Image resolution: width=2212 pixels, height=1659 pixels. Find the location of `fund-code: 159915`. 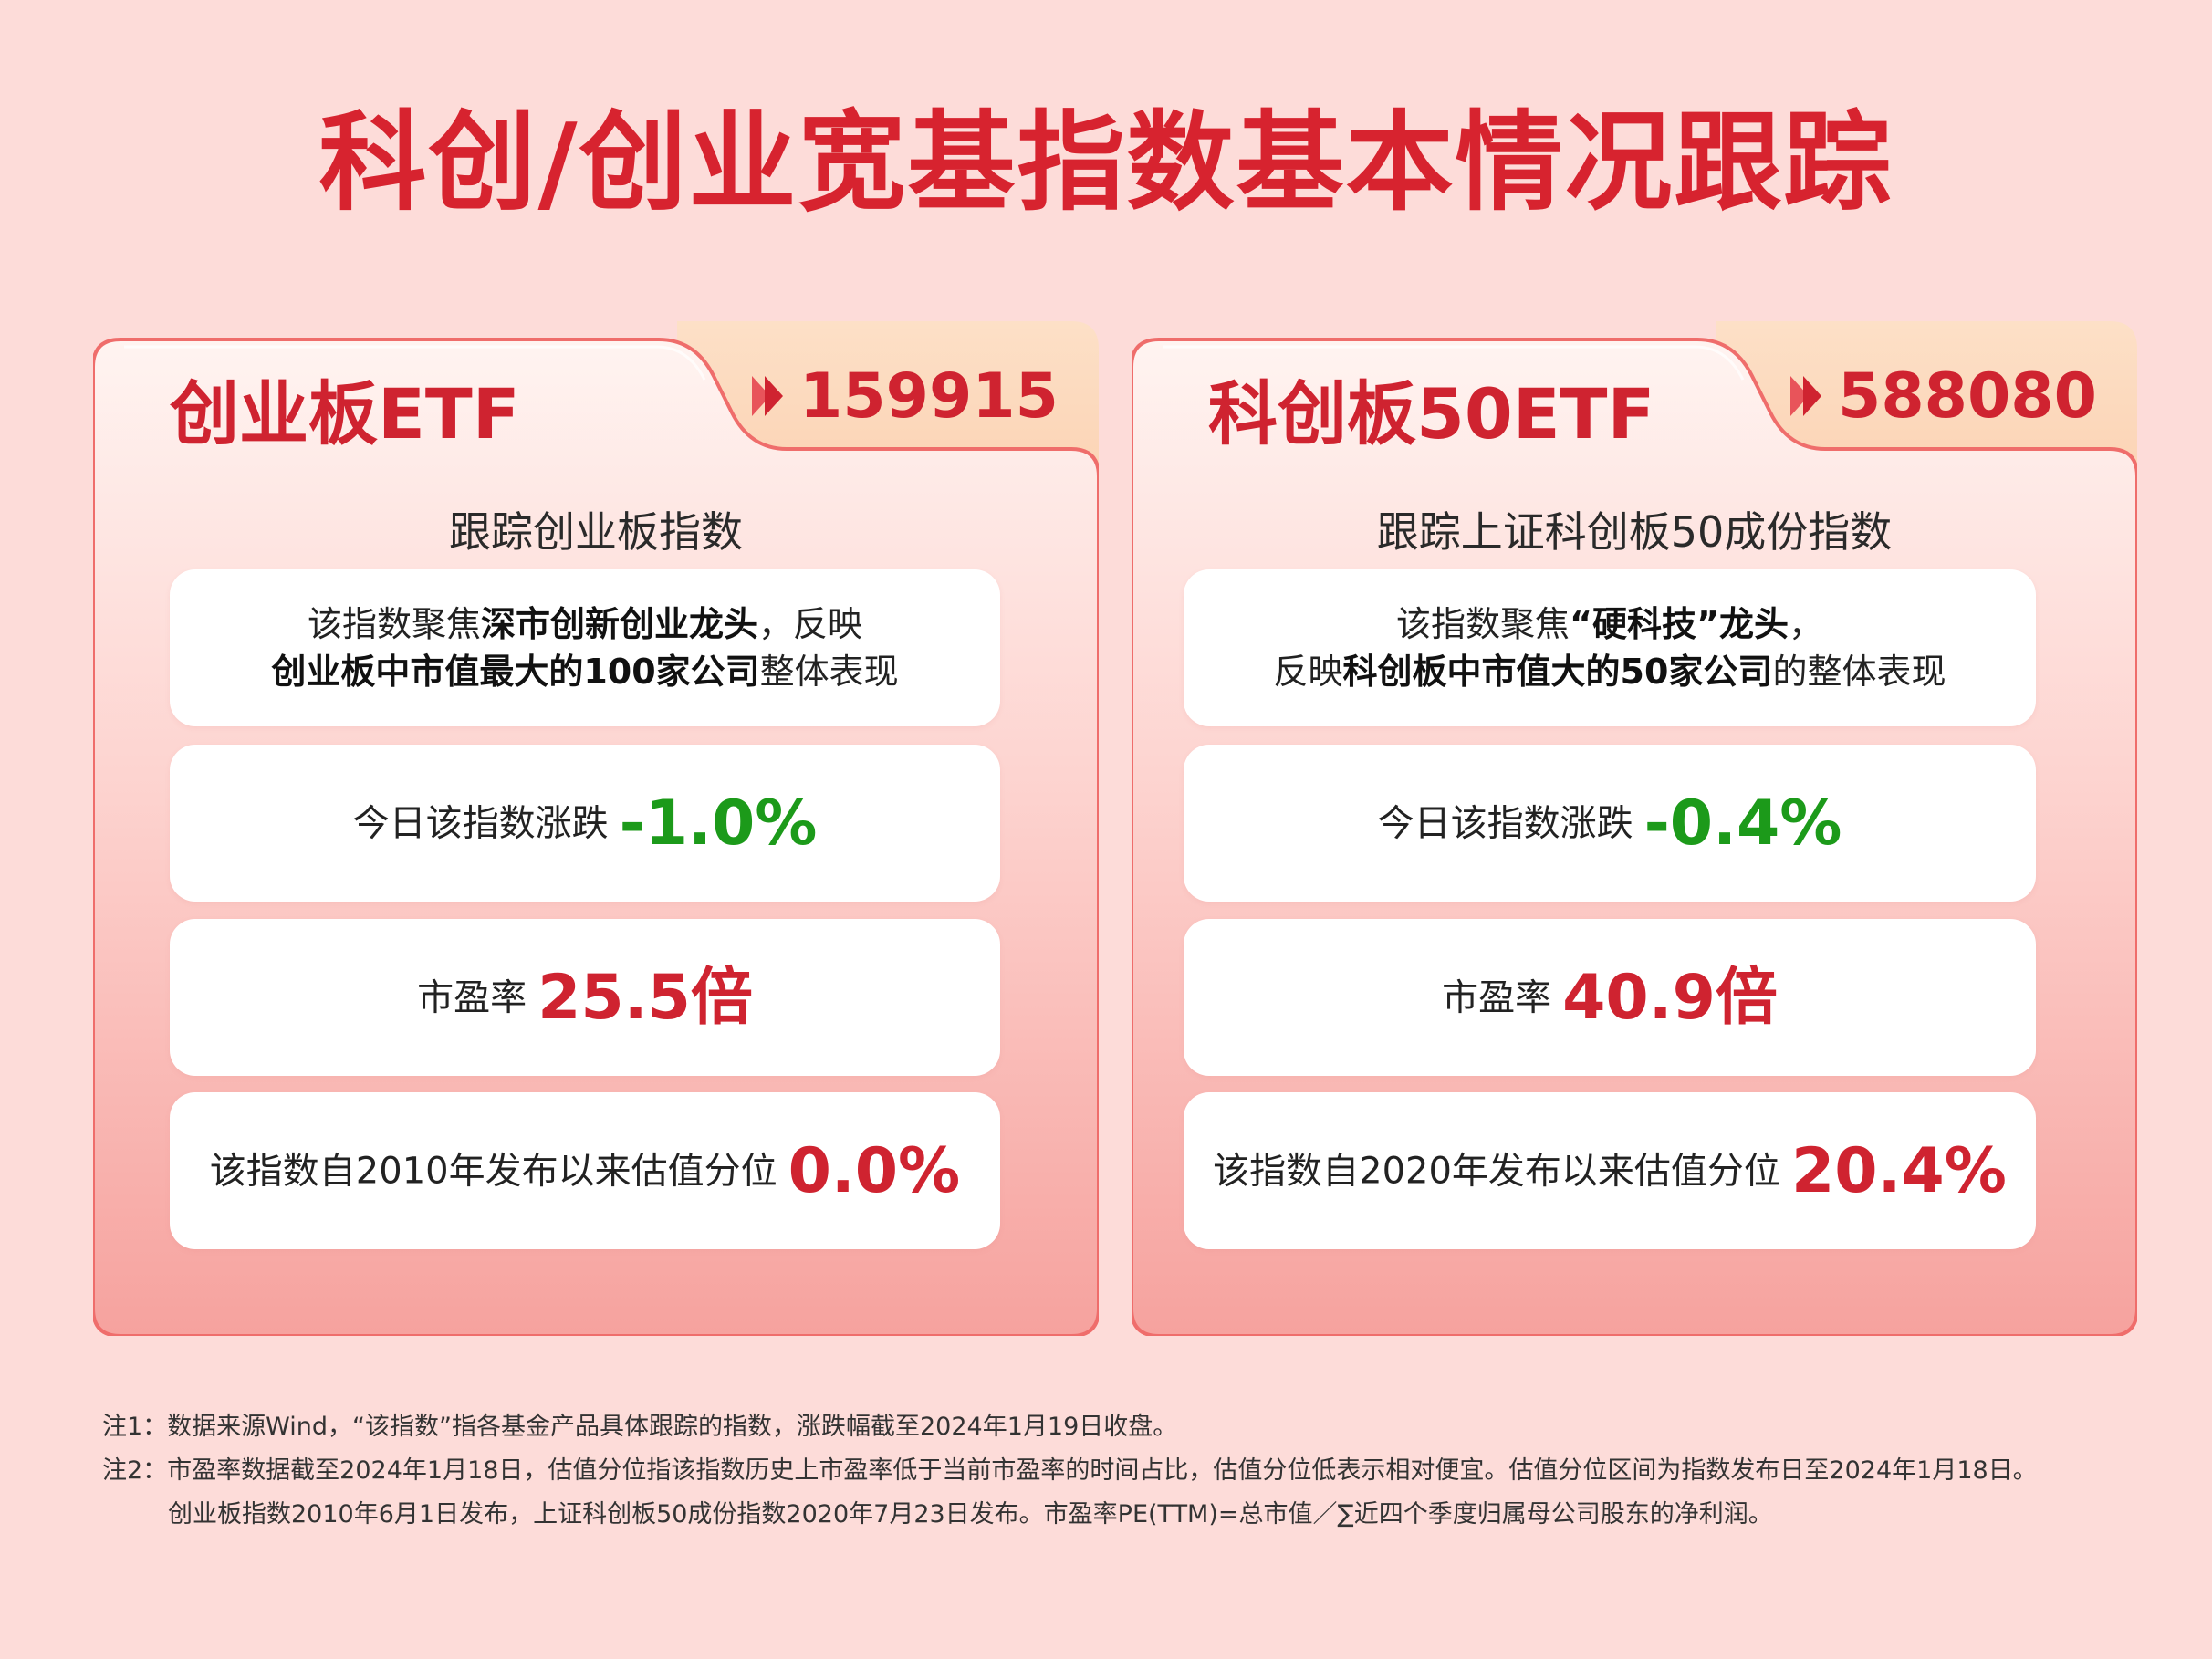

fund-code: 159915 is located at coordinates (929, 396).